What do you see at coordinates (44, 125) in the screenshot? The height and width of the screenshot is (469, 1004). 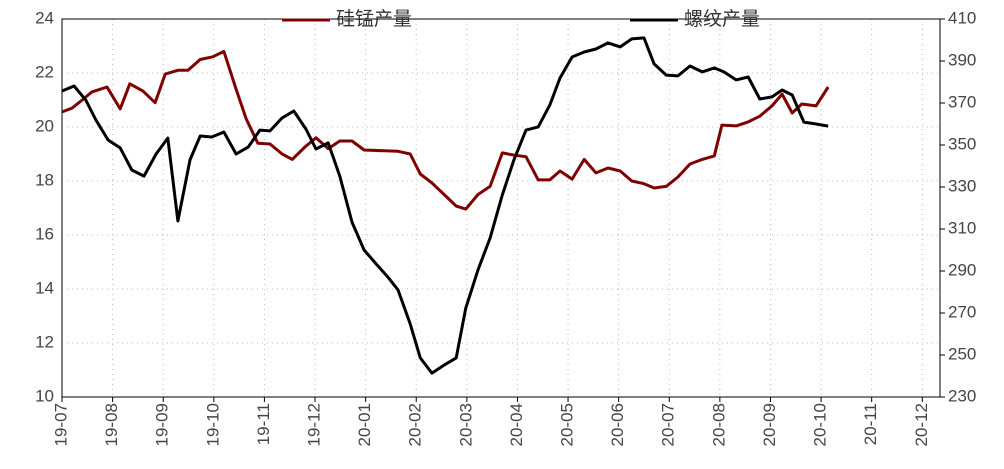 I see `y-tick-label: 20` at bounding box center [44, 125].